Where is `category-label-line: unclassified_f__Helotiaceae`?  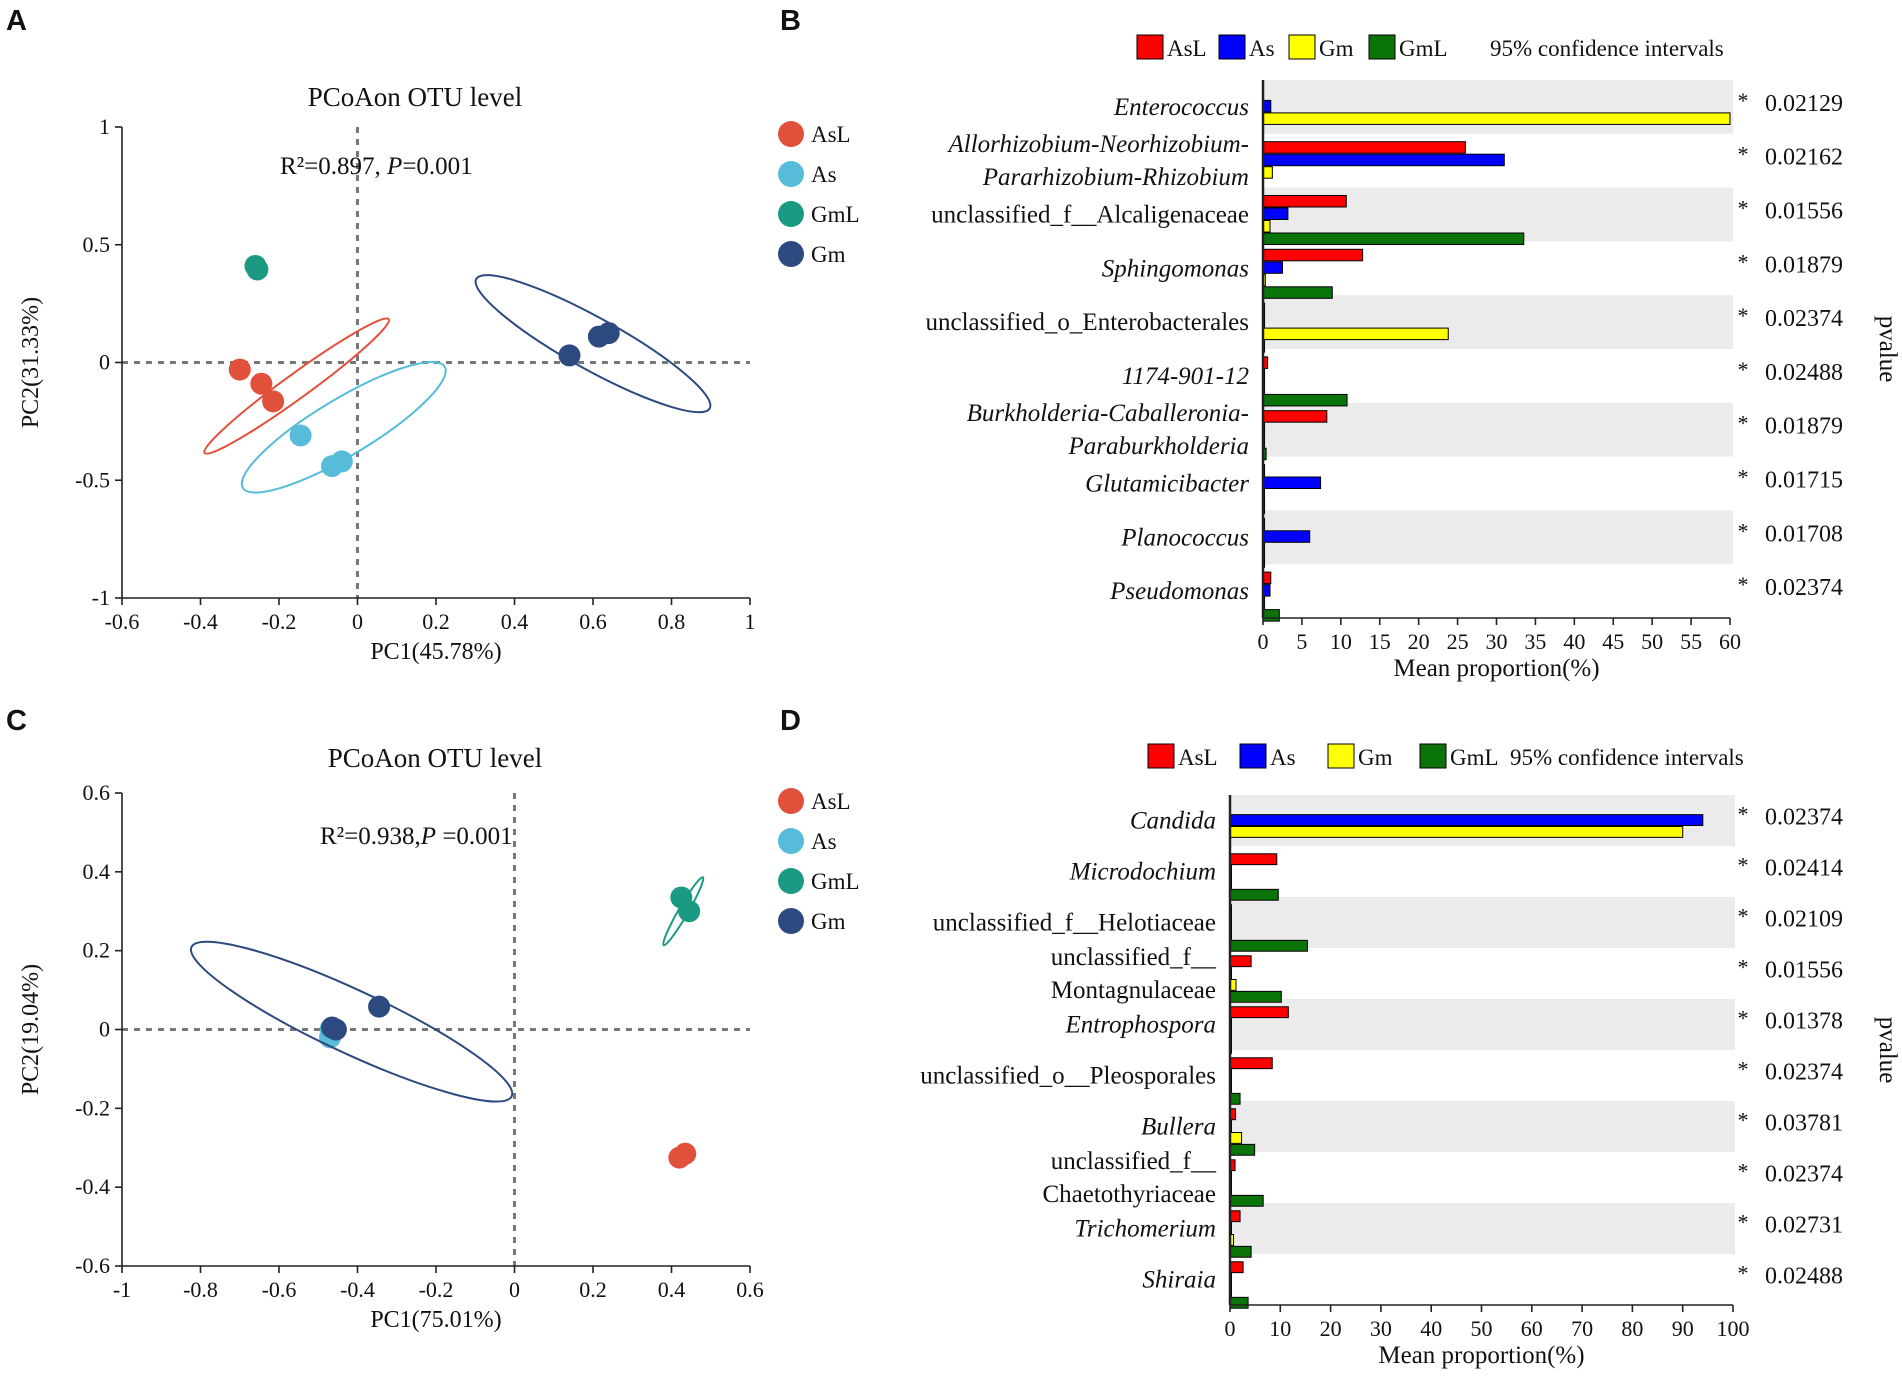 category-label-line: unclassified_f__Helotiaceae is located at coordinates (1074, 923).